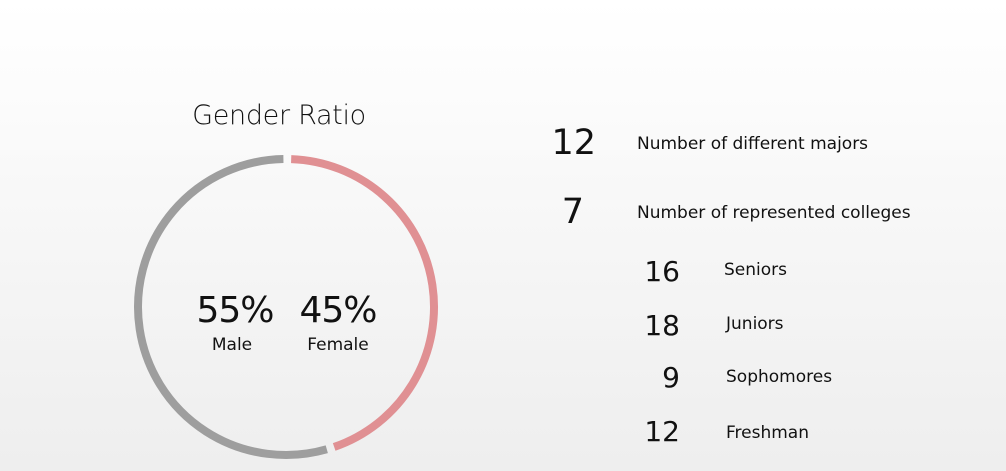 The image size is (1006, 471). What do you see at coordinates (662, 431) in the screenshot?
I see `freshman-count: 12` at bounding box center [662, 431].